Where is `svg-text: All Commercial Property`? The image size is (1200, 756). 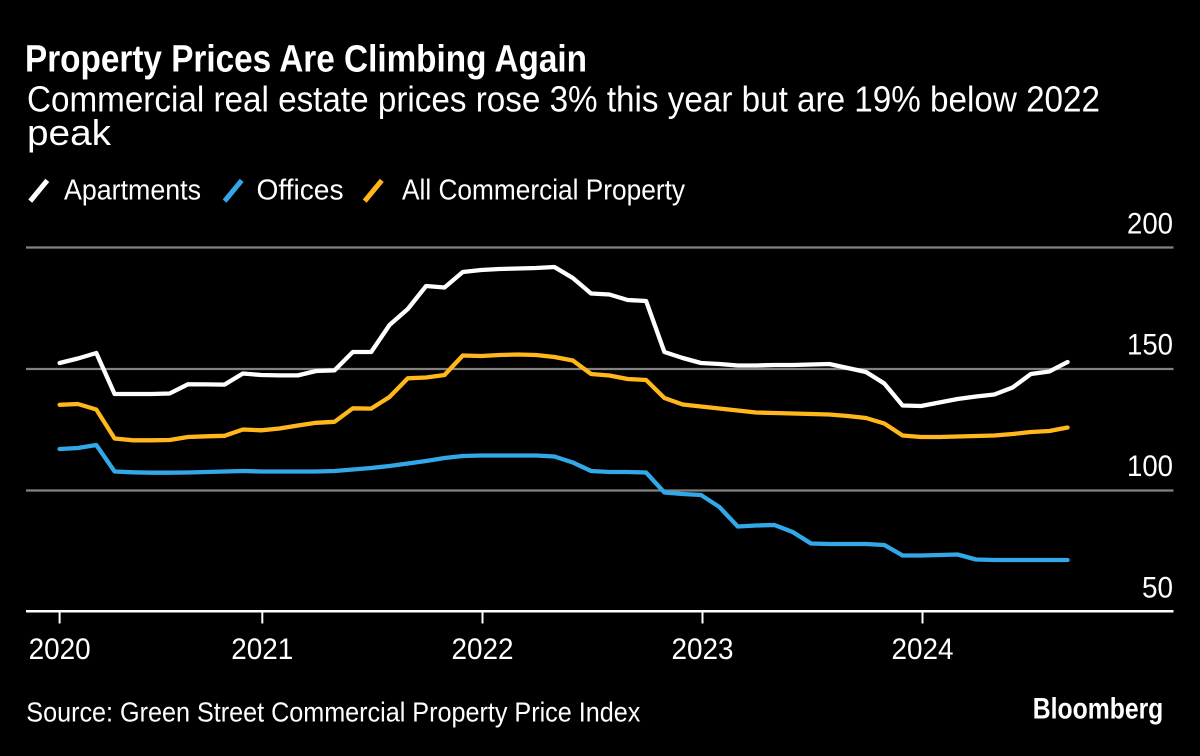 svg-text: All Commercial Property is located at coordinates (543, 191).